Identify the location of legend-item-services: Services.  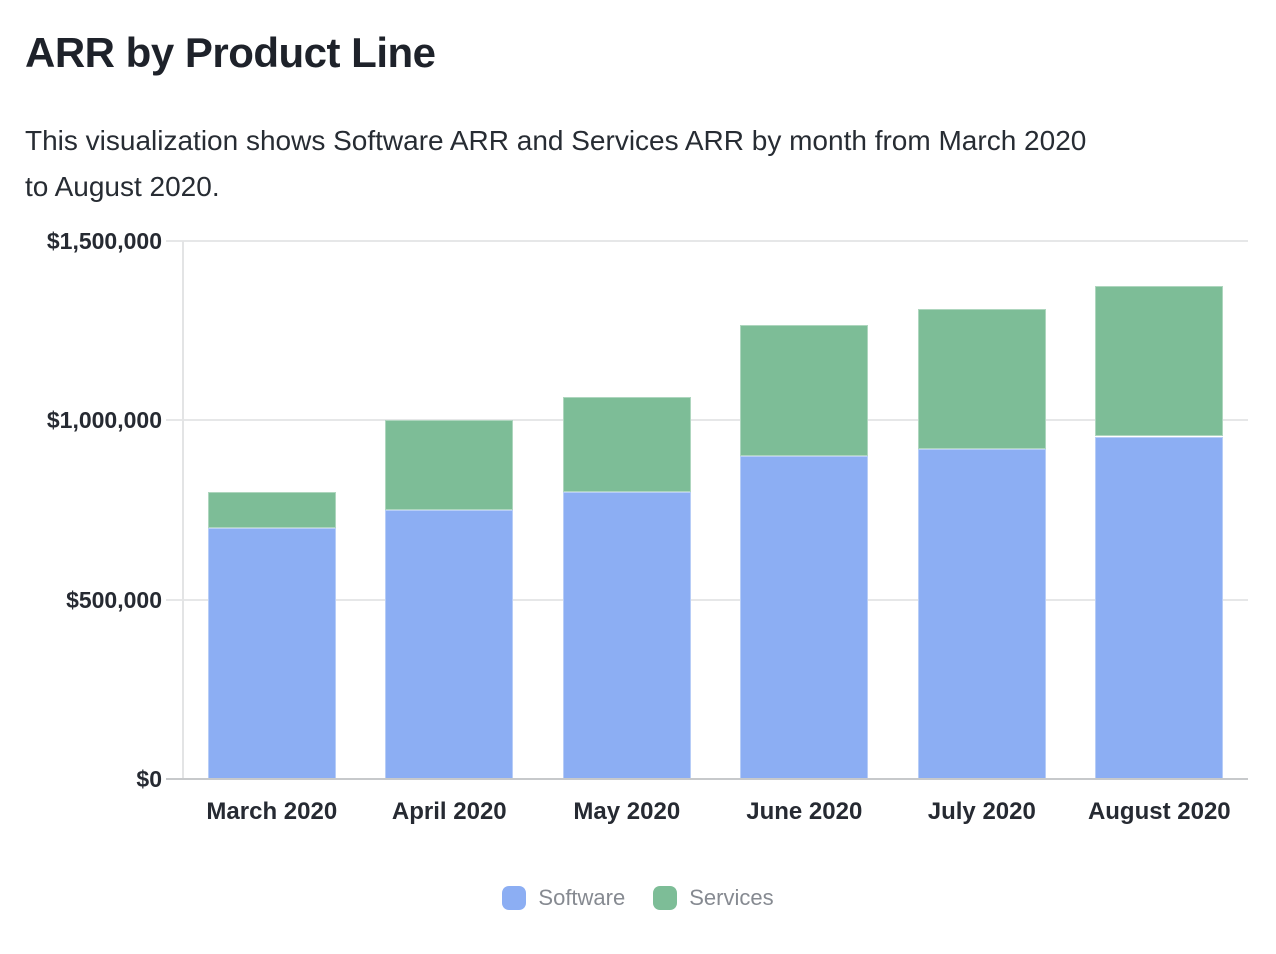
(713, 897).